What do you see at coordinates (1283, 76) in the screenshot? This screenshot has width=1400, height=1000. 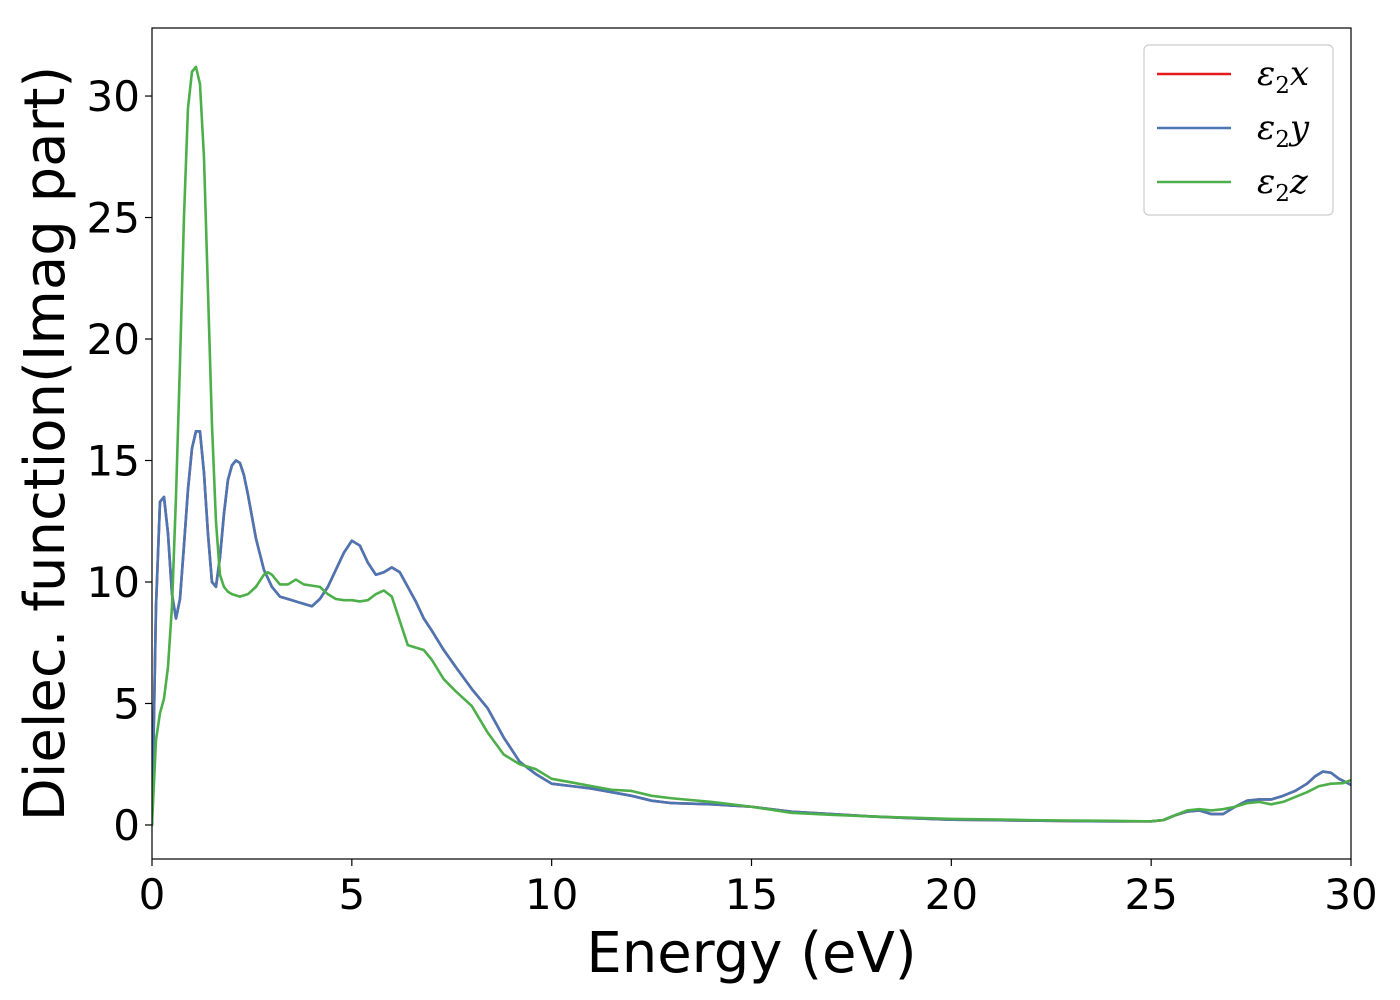 I see `legend-label-x: ε2x` at bounding box center [1283, 76].